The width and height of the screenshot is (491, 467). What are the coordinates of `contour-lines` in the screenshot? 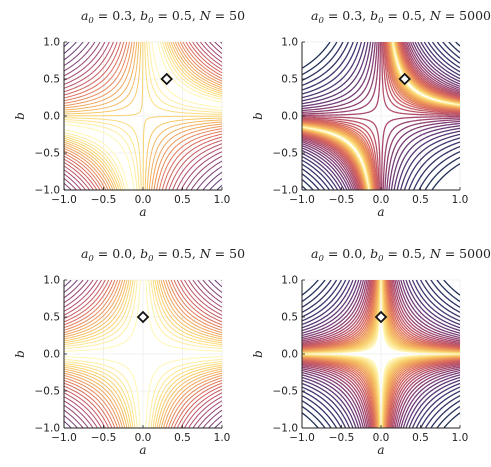 It's located at (381, 116).